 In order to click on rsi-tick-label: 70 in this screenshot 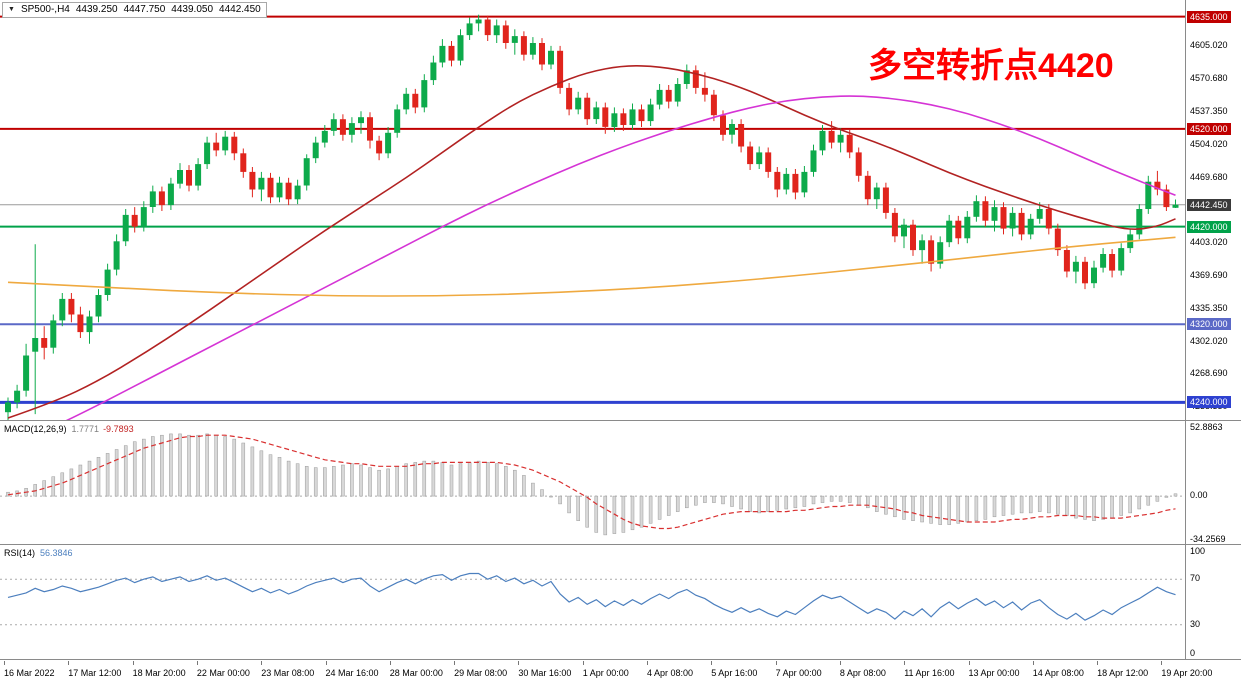, I will do `click(1195, 578)`.